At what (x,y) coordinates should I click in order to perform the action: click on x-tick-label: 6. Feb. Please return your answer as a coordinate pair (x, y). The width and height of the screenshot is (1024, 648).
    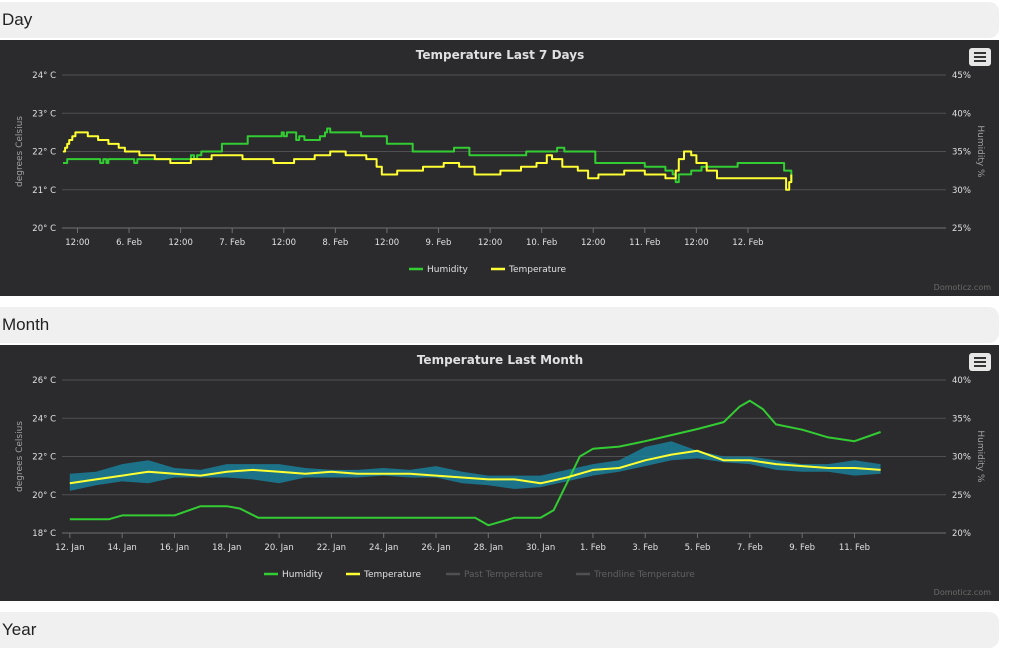
    Looking at the image, I should click on (129, 243).